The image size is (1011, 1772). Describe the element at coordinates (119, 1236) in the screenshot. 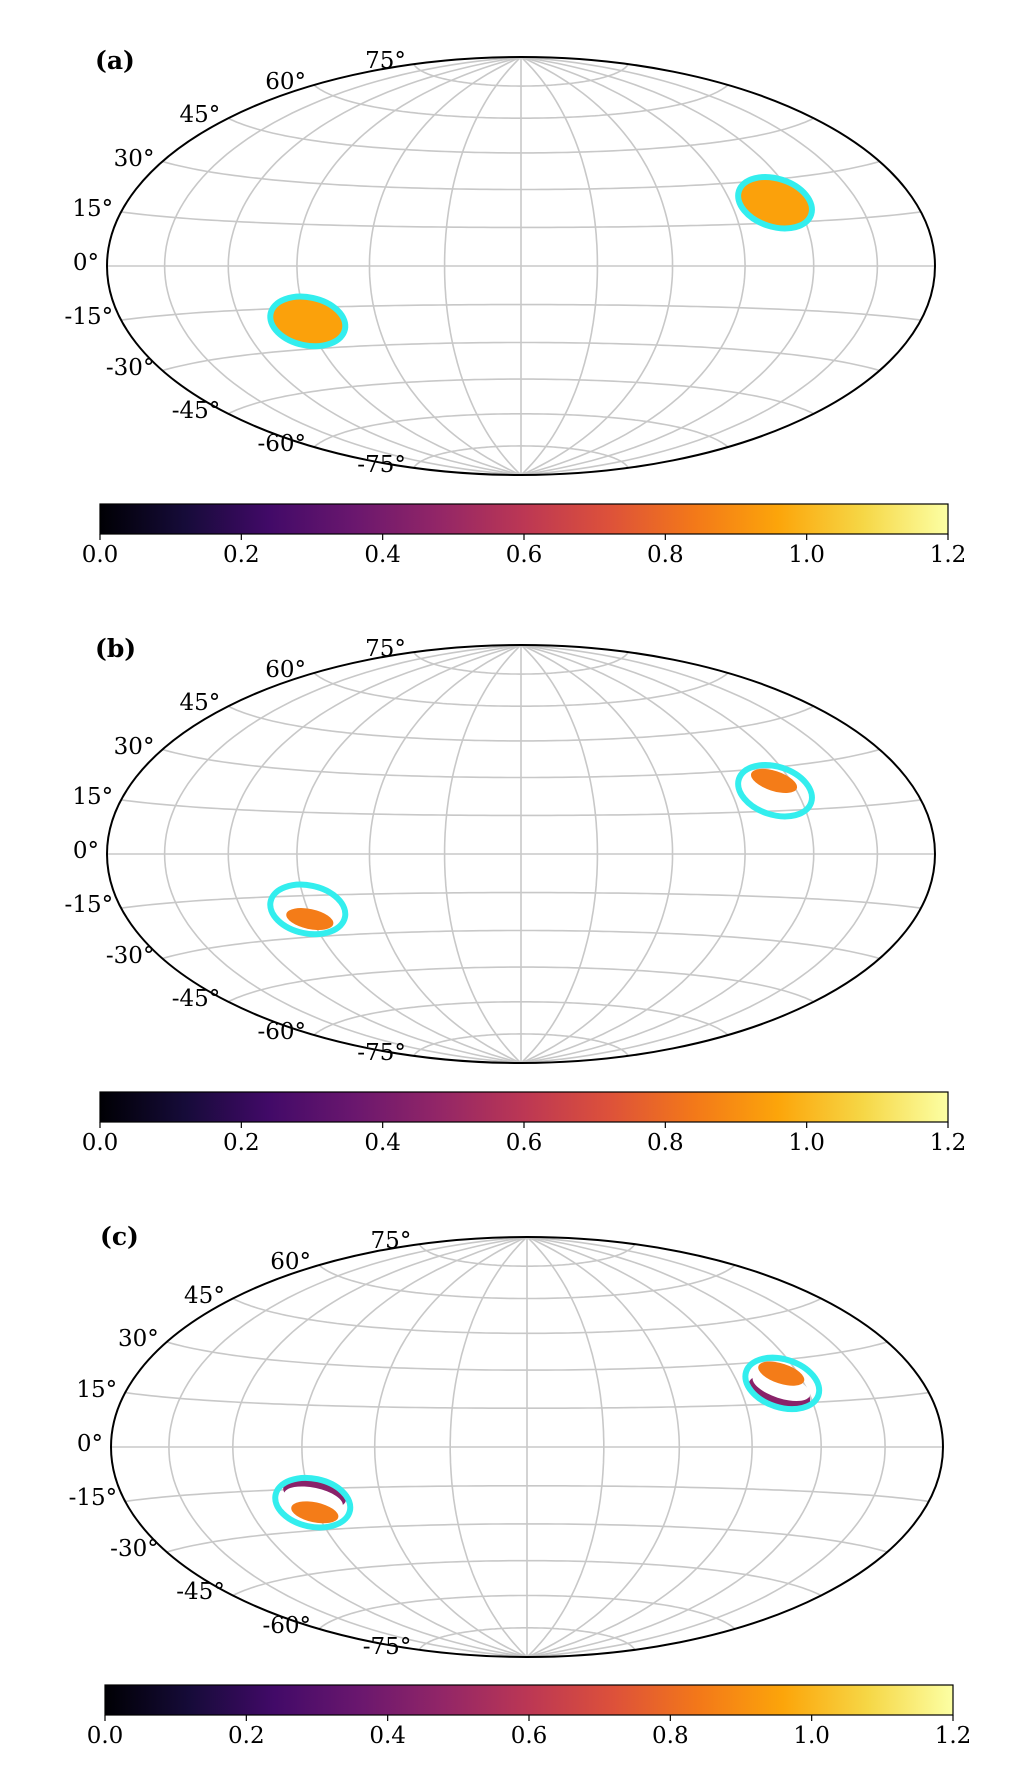

I see `panel-label: (c)` at that location.